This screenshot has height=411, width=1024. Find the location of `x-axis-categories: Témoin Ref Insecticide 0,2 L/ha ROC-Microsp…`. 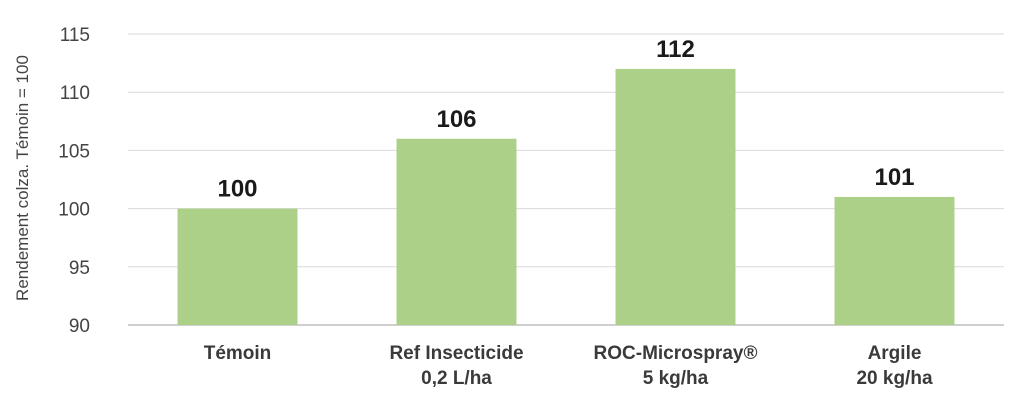

x-axis-categories: Témoin Ref Insecticide 0,2 L/ha ROC-Microsp… is located at coordinates (568, 366).